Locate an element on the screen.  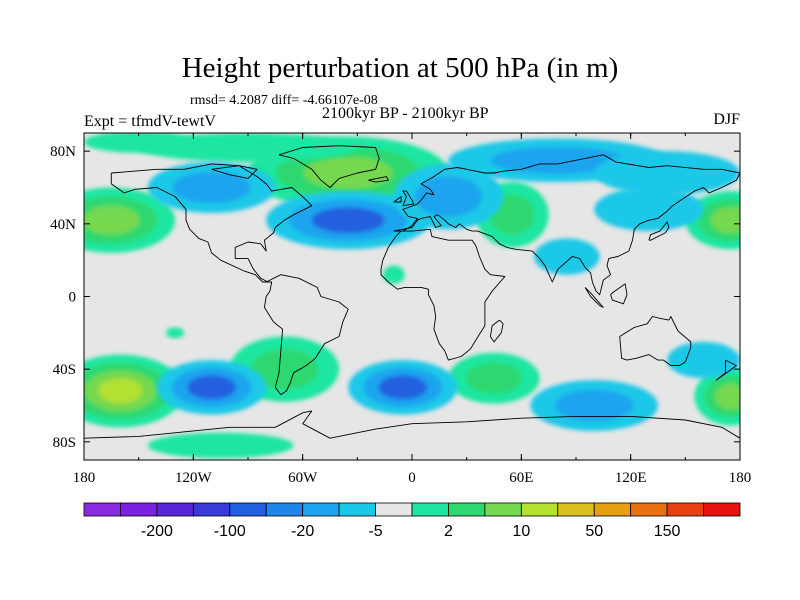
colorbar-label: 50 is located at coordinates (594, 531).